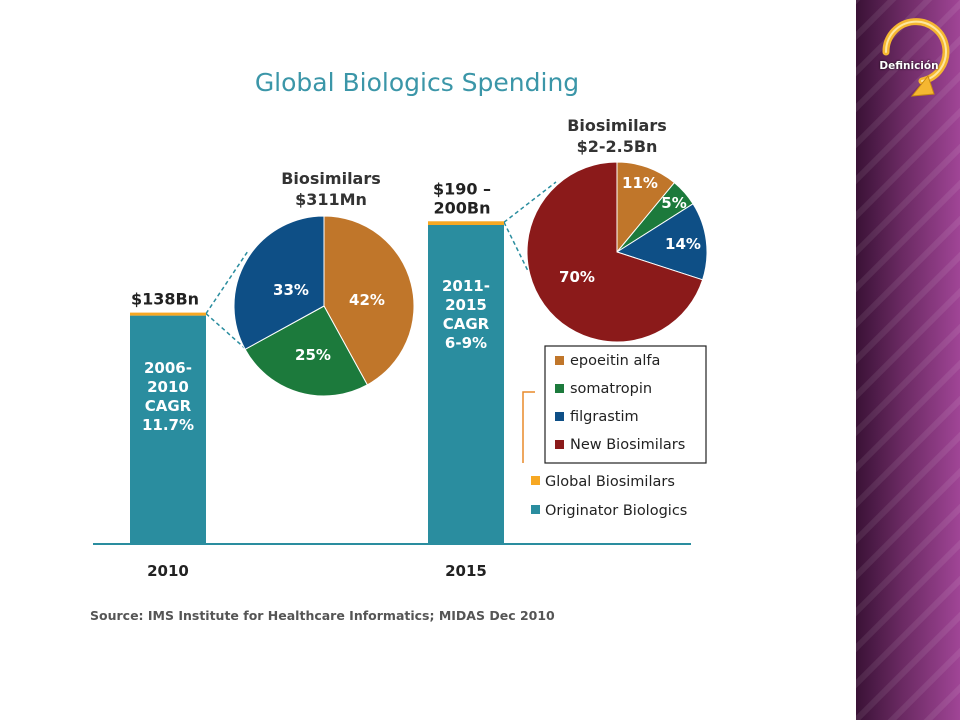 This screenshot has width=960, height=720. What do you see at coordinates (291, 290) in the screenshot?
I see `pie-slice-label: 33%` at bounding box center [291, 290].